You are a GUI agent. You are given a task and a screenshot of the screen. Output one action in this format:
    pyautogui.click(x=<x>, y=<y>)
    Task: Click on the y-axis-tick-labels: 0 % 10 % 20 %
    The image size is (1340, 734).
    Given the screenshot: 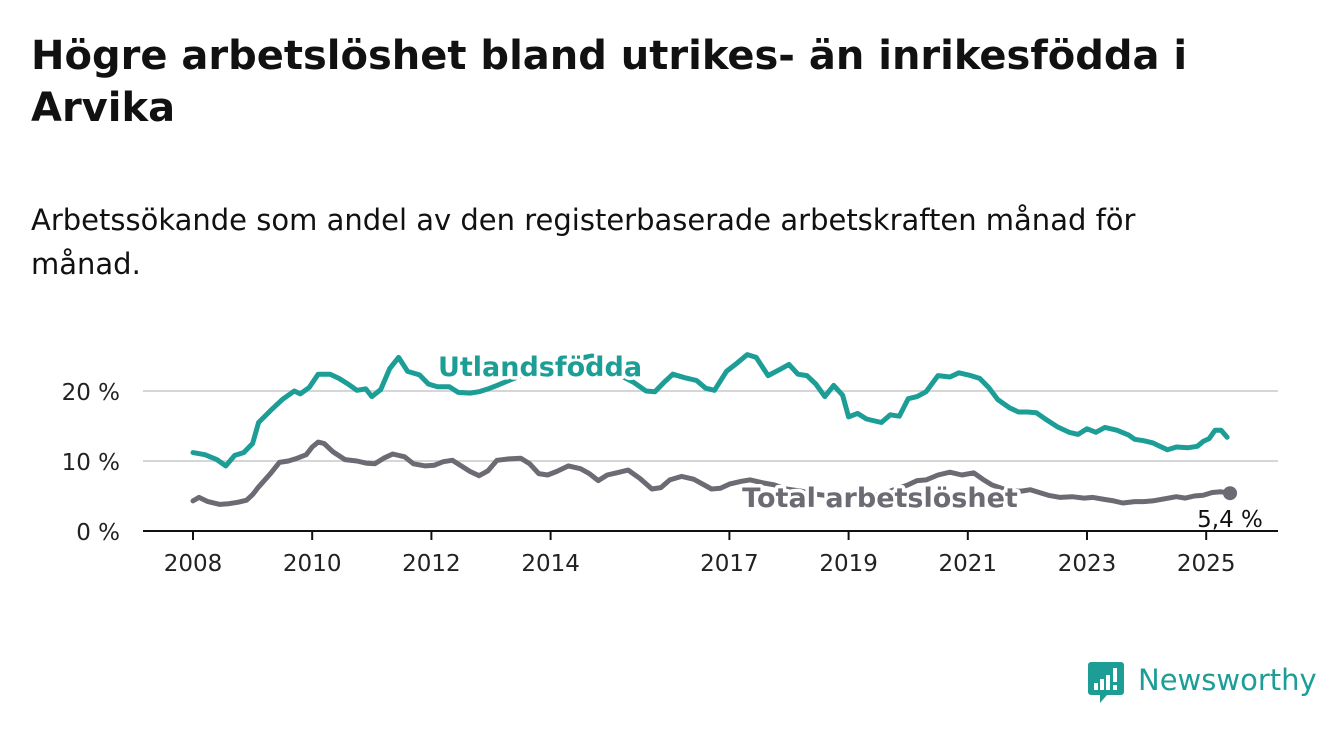 What is the action you would take?
    pyautogui.click(x=91, y=463)
    